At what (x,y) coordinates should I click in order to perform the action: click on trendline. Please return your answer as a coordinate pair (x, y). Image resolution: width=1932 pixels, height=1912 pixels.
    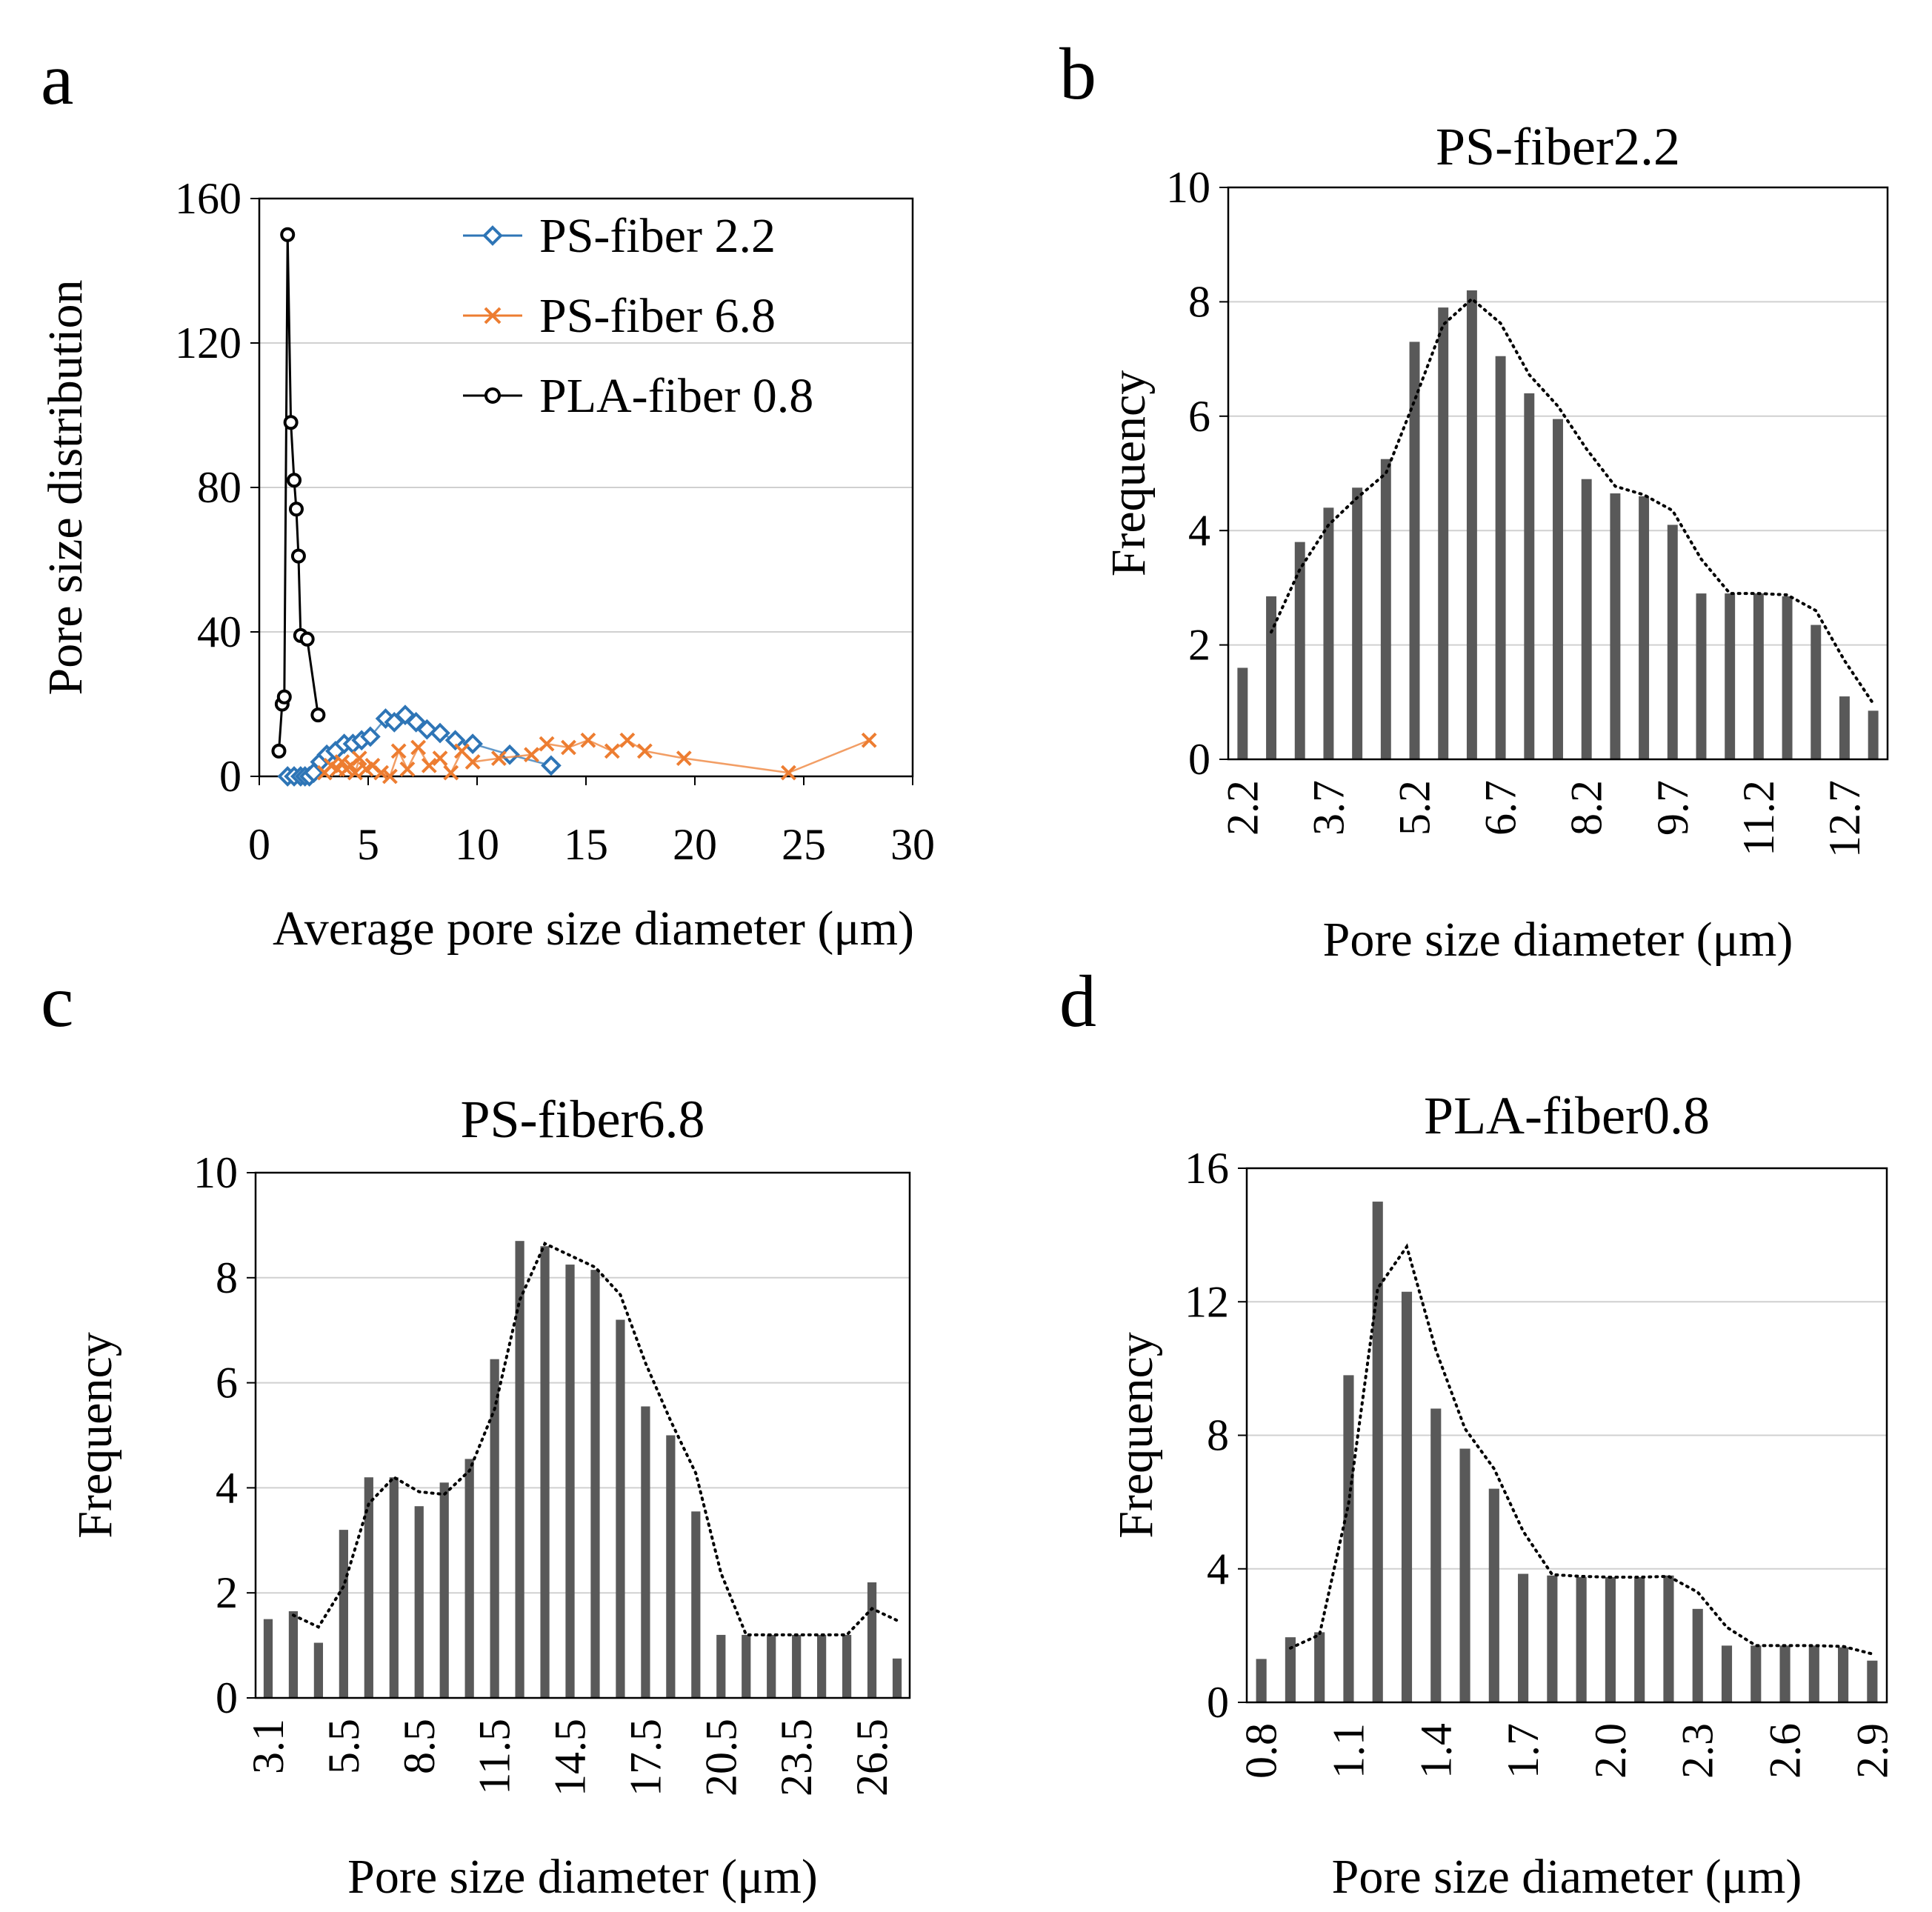
    Looking at the image, I should click on (1581, 1450).